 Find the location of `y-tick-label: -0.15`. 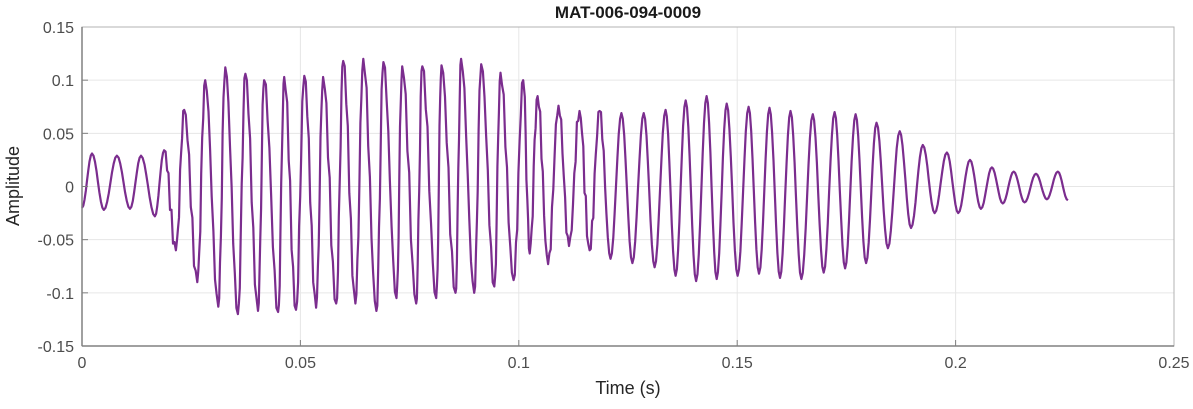

y-tick-label: -0.15 is located at coordinates (56, 347).